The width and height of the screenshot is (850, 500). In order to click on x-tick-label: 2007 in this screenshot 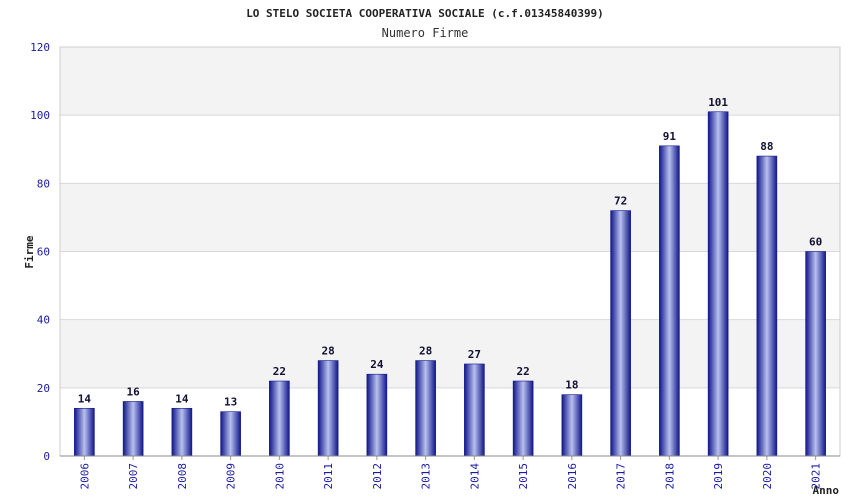, I will do `click(133, 476)`.